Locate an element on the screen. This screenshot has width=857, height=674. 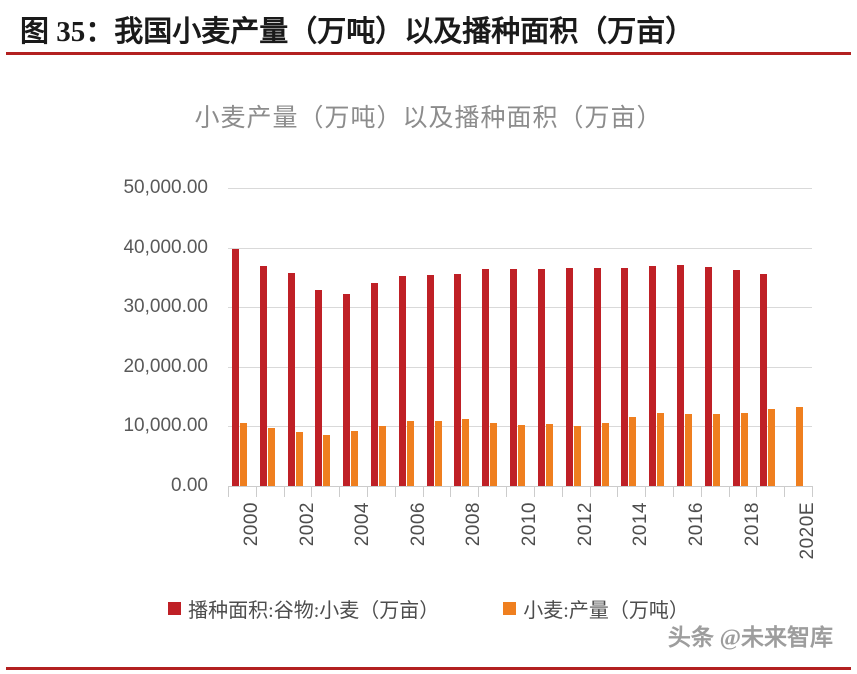
bar--2020E is located at coordinates (800, 446).